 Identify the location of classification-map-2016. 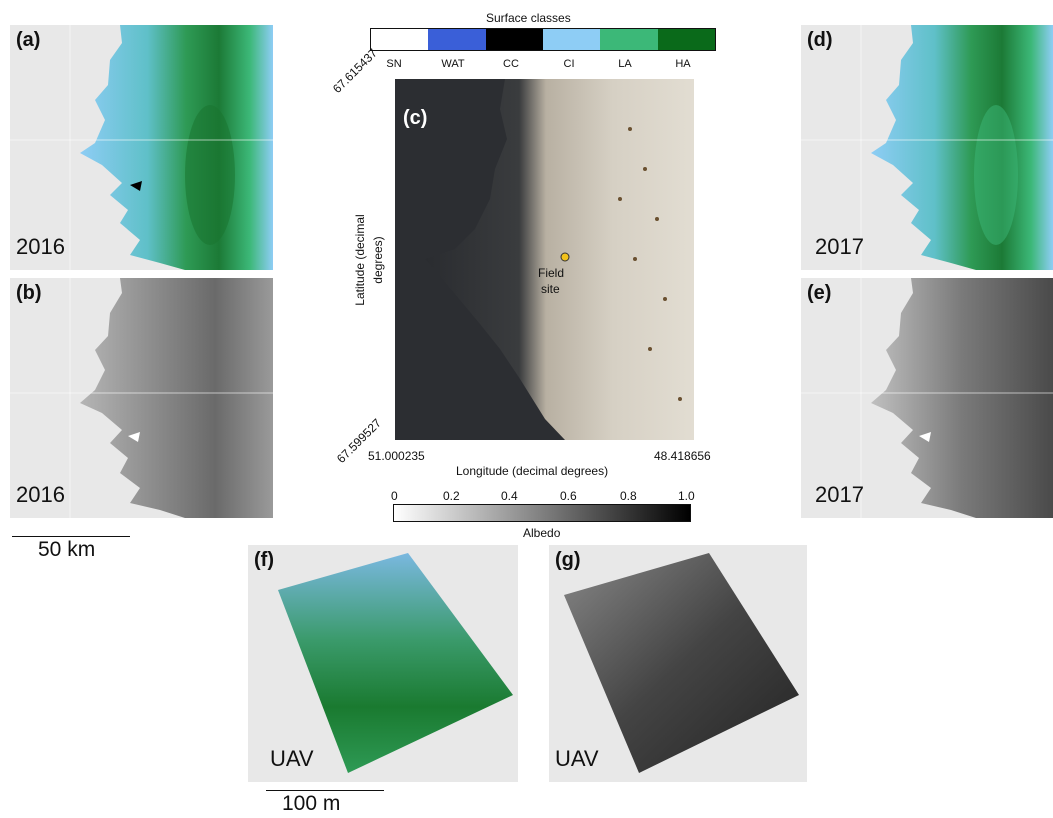
(141, 147).